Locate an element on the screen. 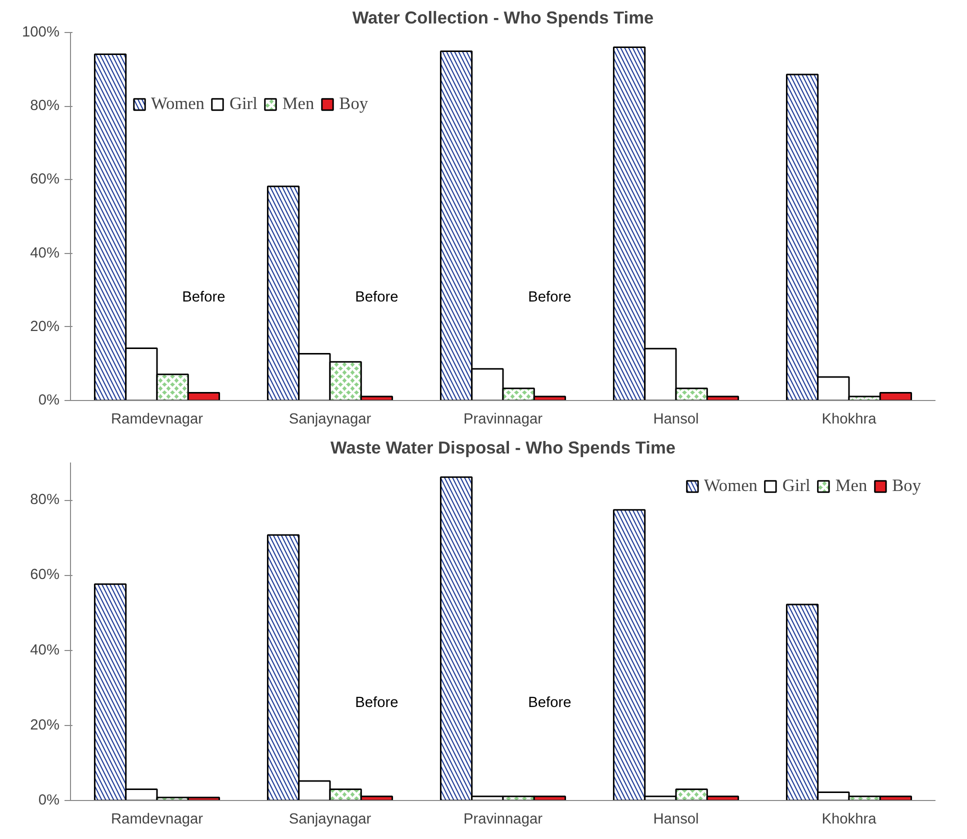  chart-title: Water Collection - Who Spends Time is located at coordinates (503, 18).